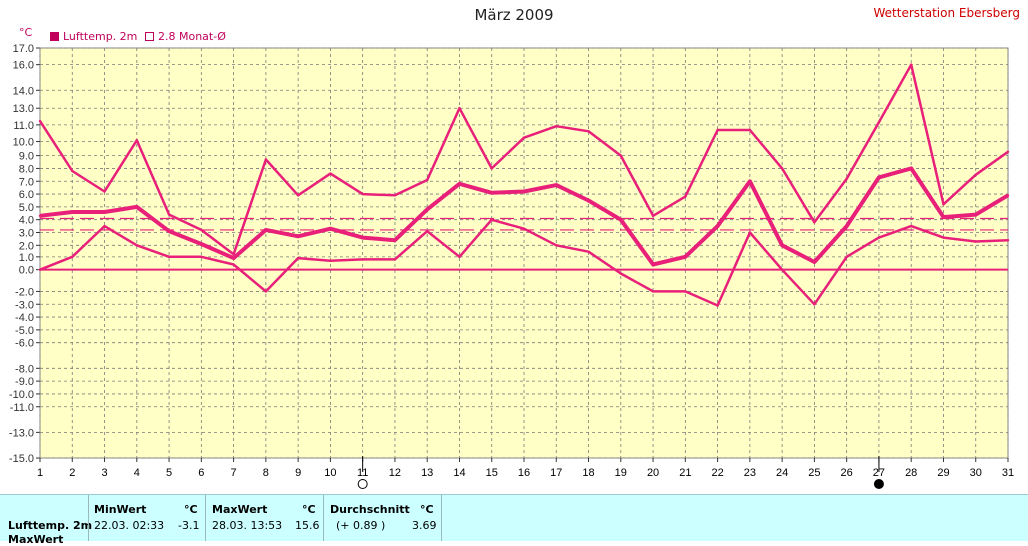 The image size is (1028, 546). What do you see at coordinates (427, 473) in the screenshot?
I see `x-tick-label: 13` at bounding box center [427, 473].